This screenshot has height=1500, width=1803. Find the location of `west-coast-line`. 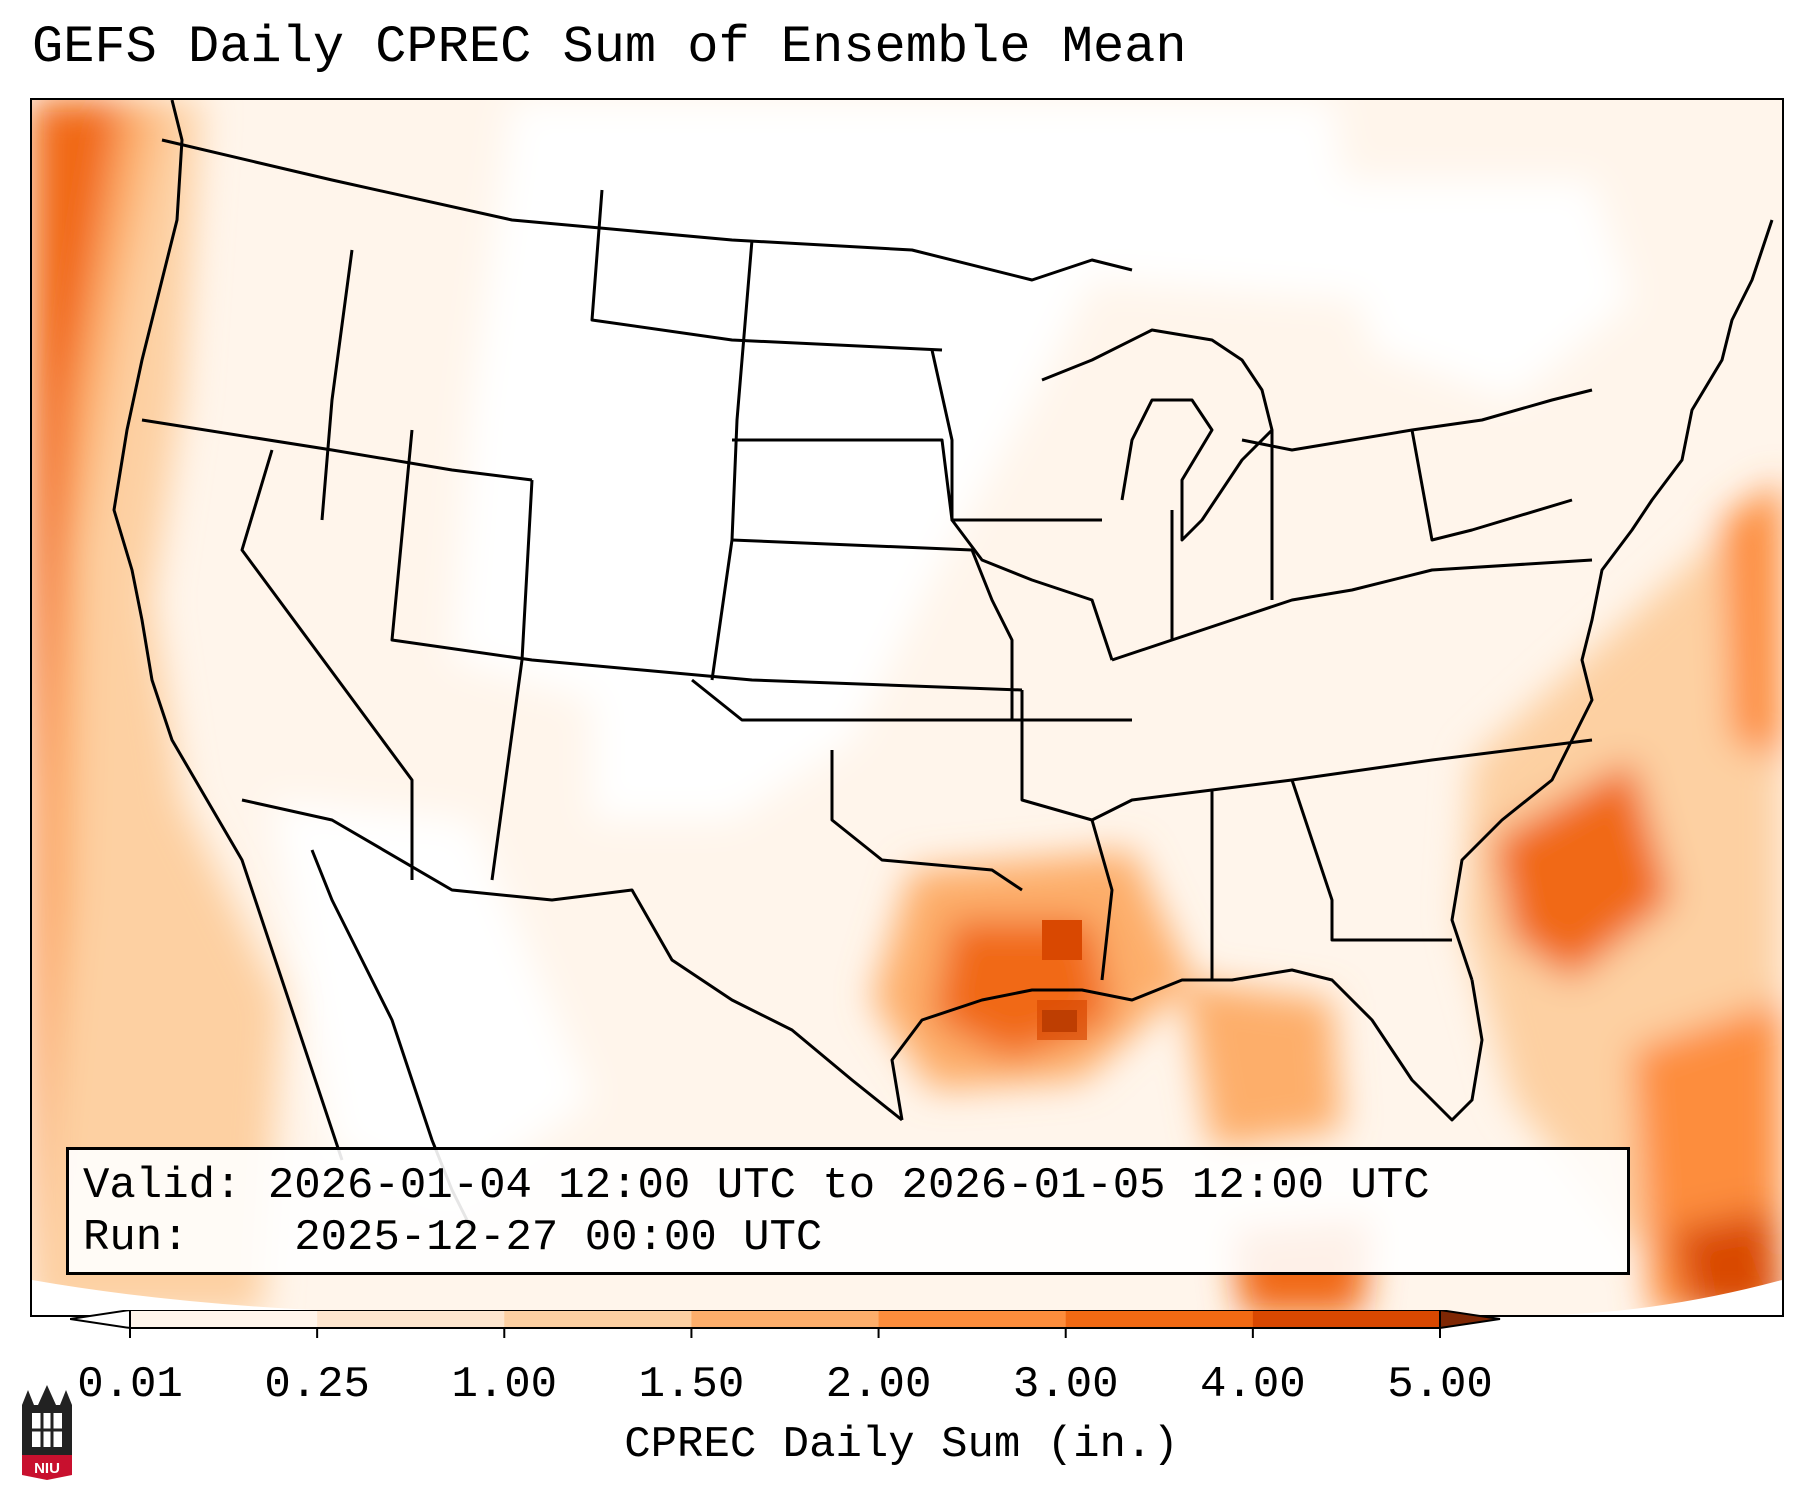

west-coast-line is located at coordinates (228, 630).